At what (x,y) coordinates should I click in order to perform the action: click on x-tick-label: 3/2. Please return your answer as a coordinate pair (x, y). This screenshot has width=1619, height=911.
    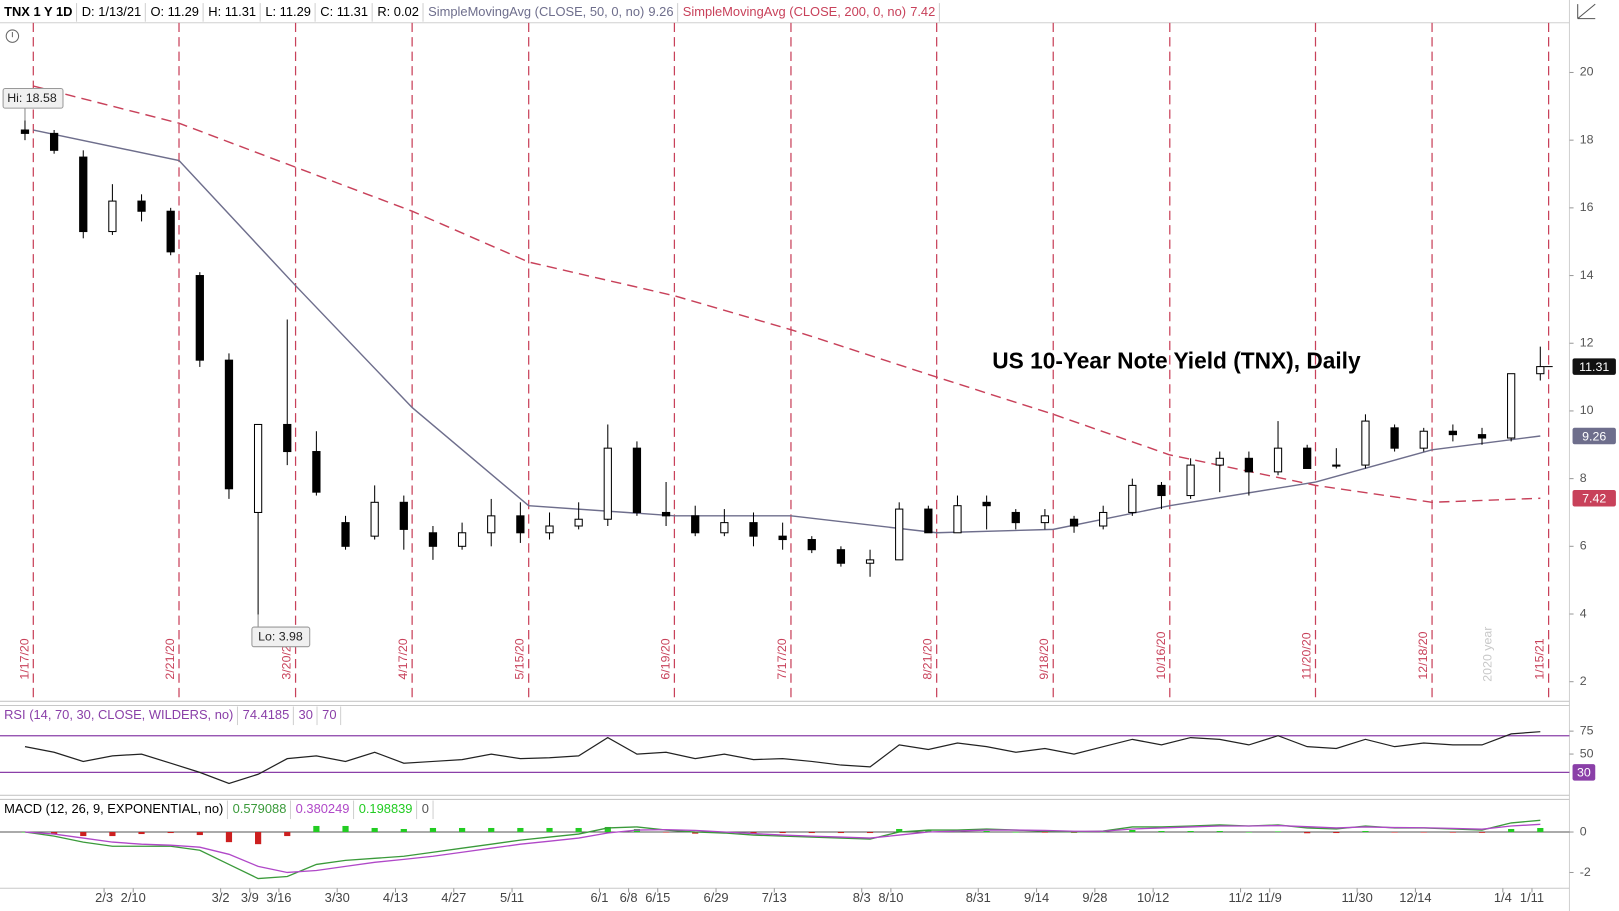
    Looking at the image, I should click on (221, 897).